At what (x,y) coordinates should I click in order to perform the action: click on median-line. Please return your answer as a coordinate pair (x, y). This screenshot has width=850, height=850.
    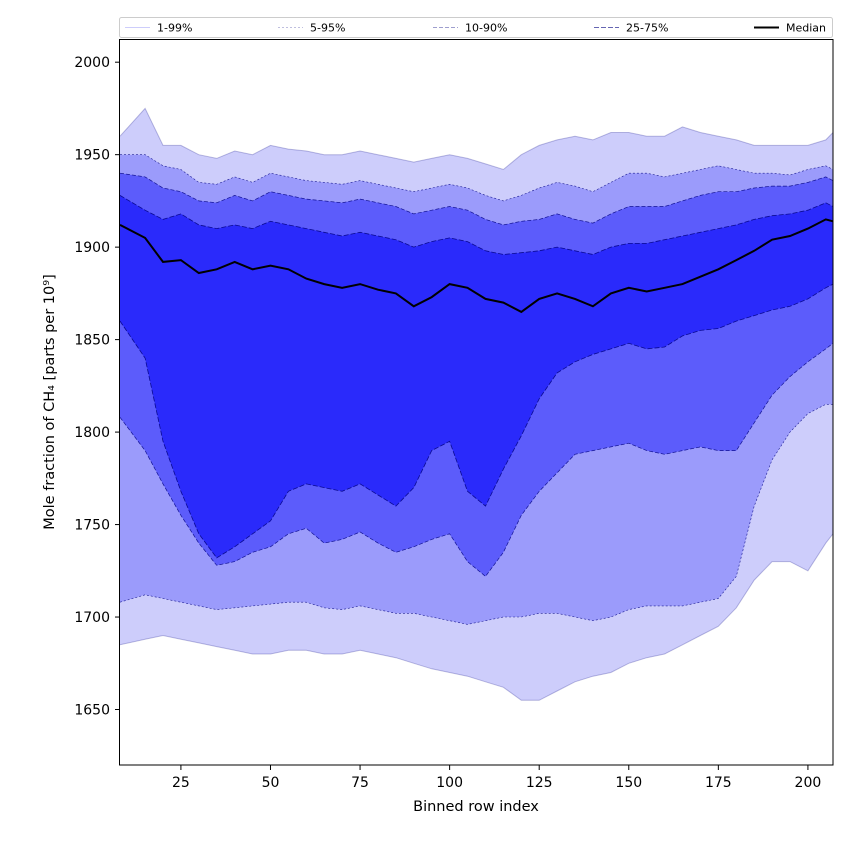
    Looking at the image, I should click on (476, 266).